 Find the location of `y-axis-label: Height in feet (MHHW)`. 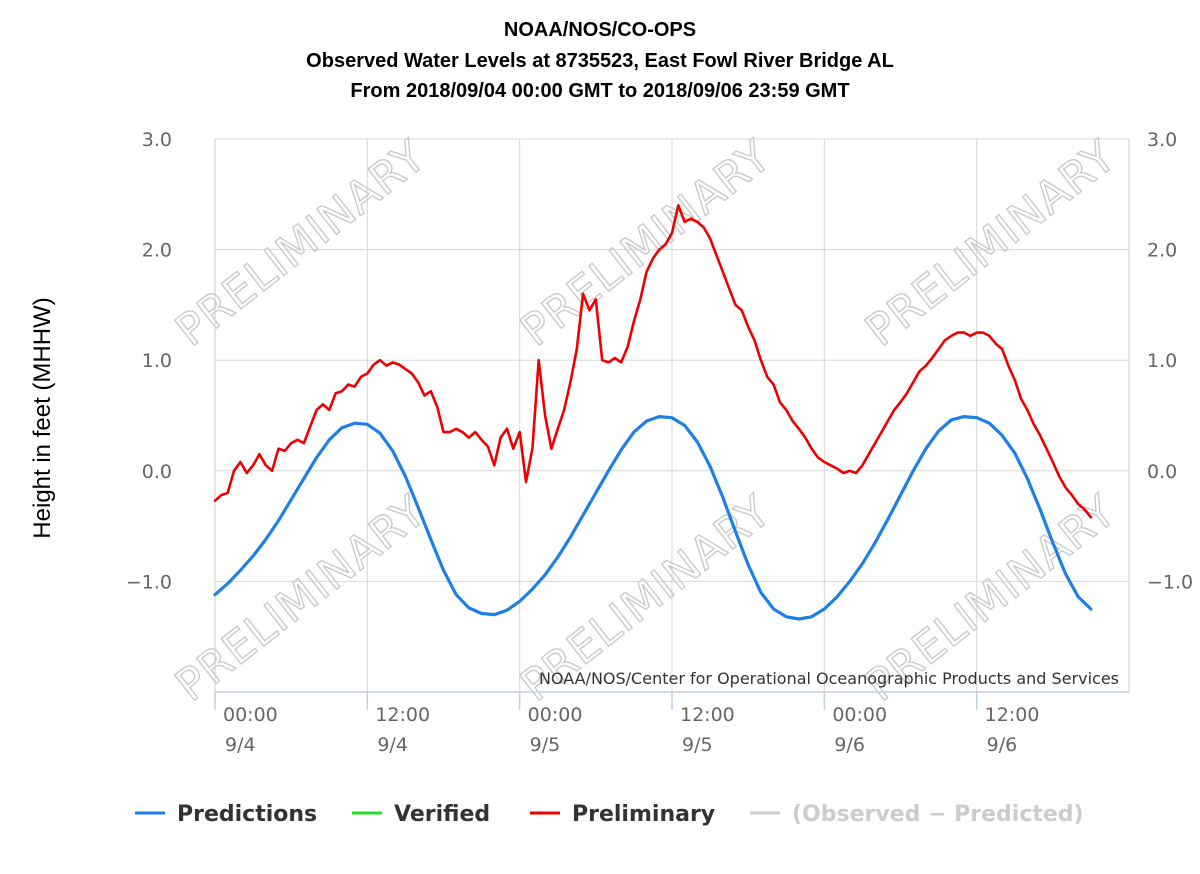

y-axis-label: Height in feet (MHHW) is located at coordinates (42, 417).